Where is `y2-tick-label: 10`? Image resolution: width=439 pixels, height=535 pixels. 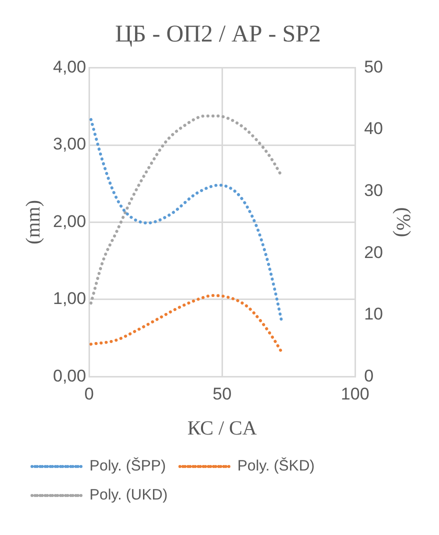 y2-tick-label: 10 is located at coordinates (374, 314).